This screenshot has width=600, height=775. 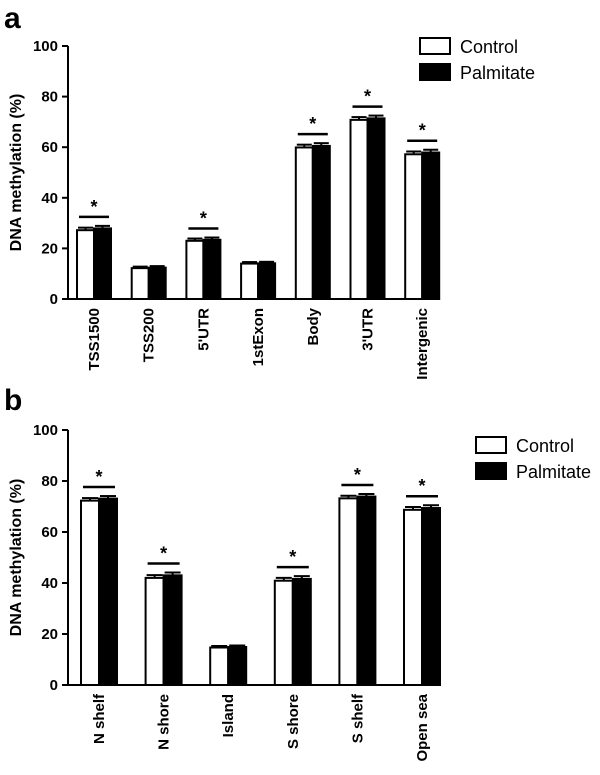 I want to click on x-tick-label: S shore, so click(x=293, y=721).